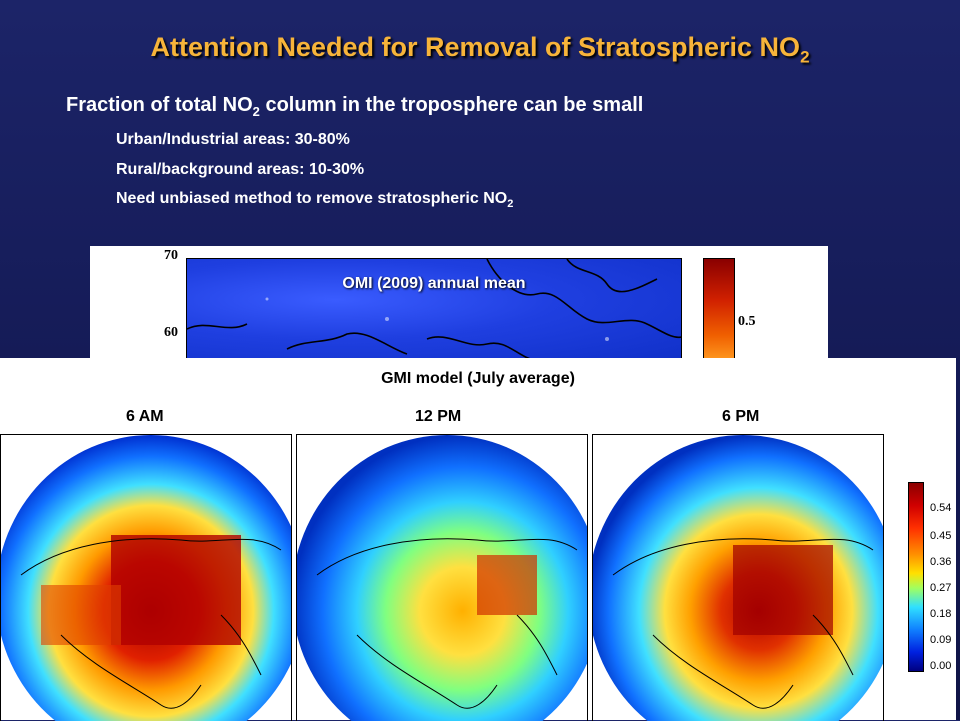 This screenshot has height=721, width=960. What do you see at coordinates (146, 577) in the screenshot?
I see `globe-6am` at bounding box center [146, 577].